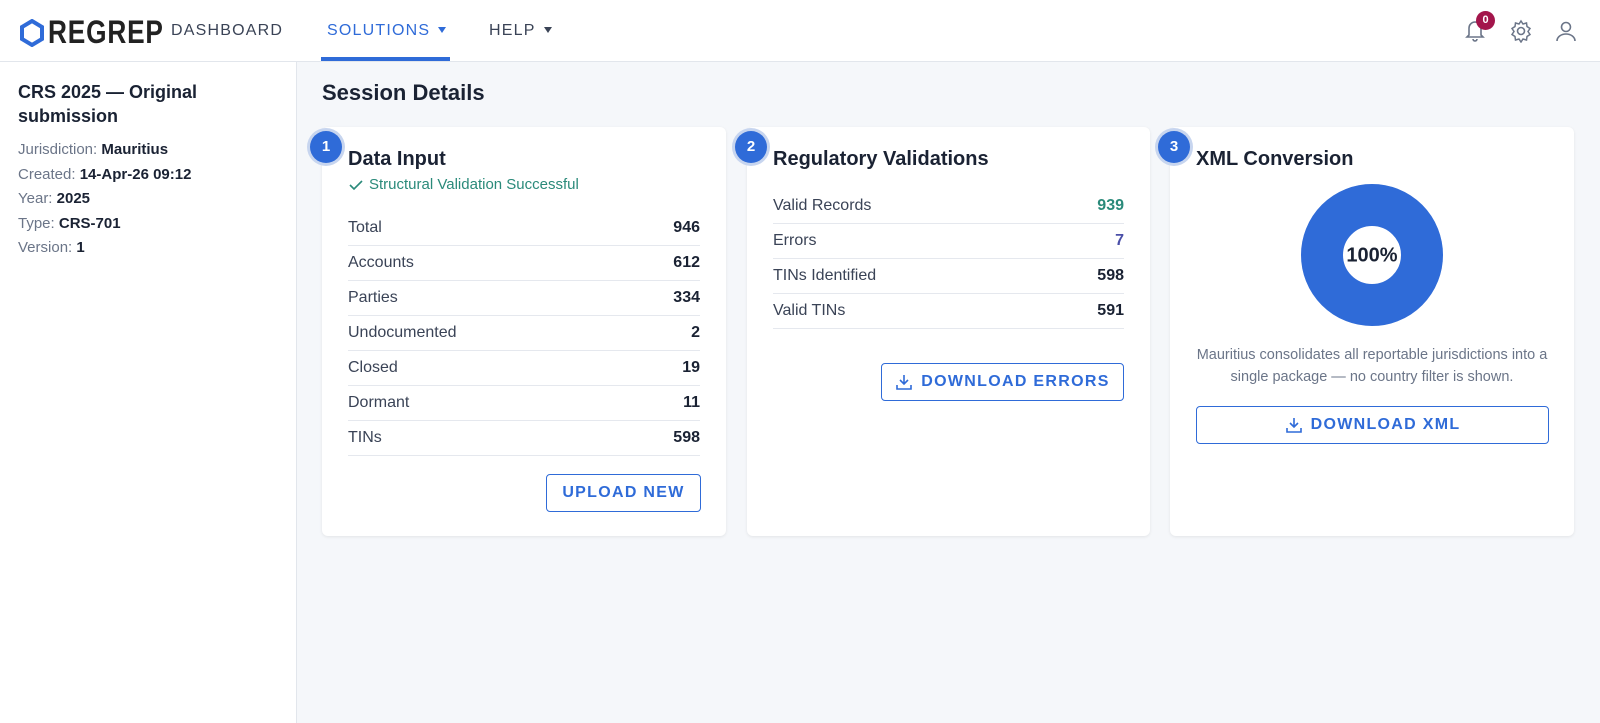 The height and width of the screenshot is (723, 1600). What do you see at coordinates (108, 104) in the screenshot?
I see `submission-title: CRS 2025 — Original submission` at bounding box center [108, 104].